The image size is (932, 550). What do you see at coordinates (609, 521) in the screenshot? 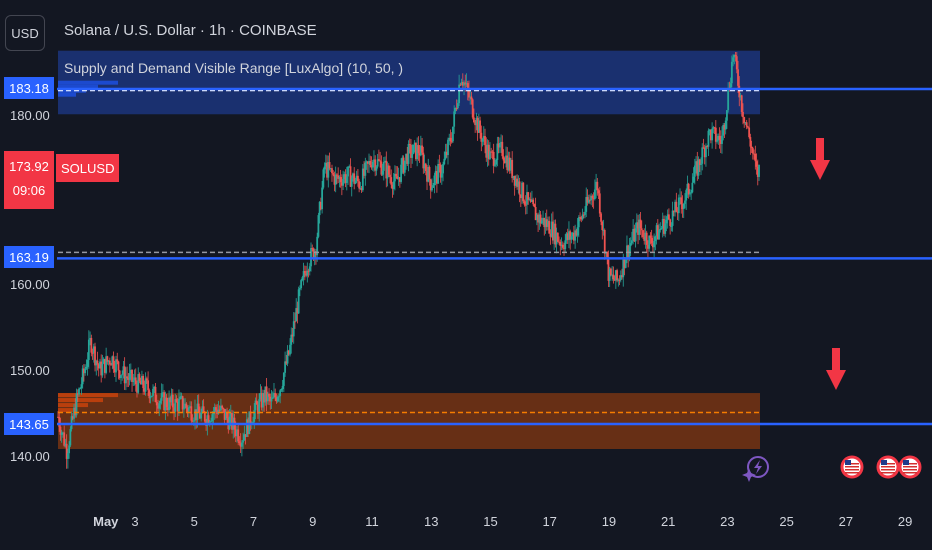
I see `x-tick-label: 19` at bounding box center [609, 521].